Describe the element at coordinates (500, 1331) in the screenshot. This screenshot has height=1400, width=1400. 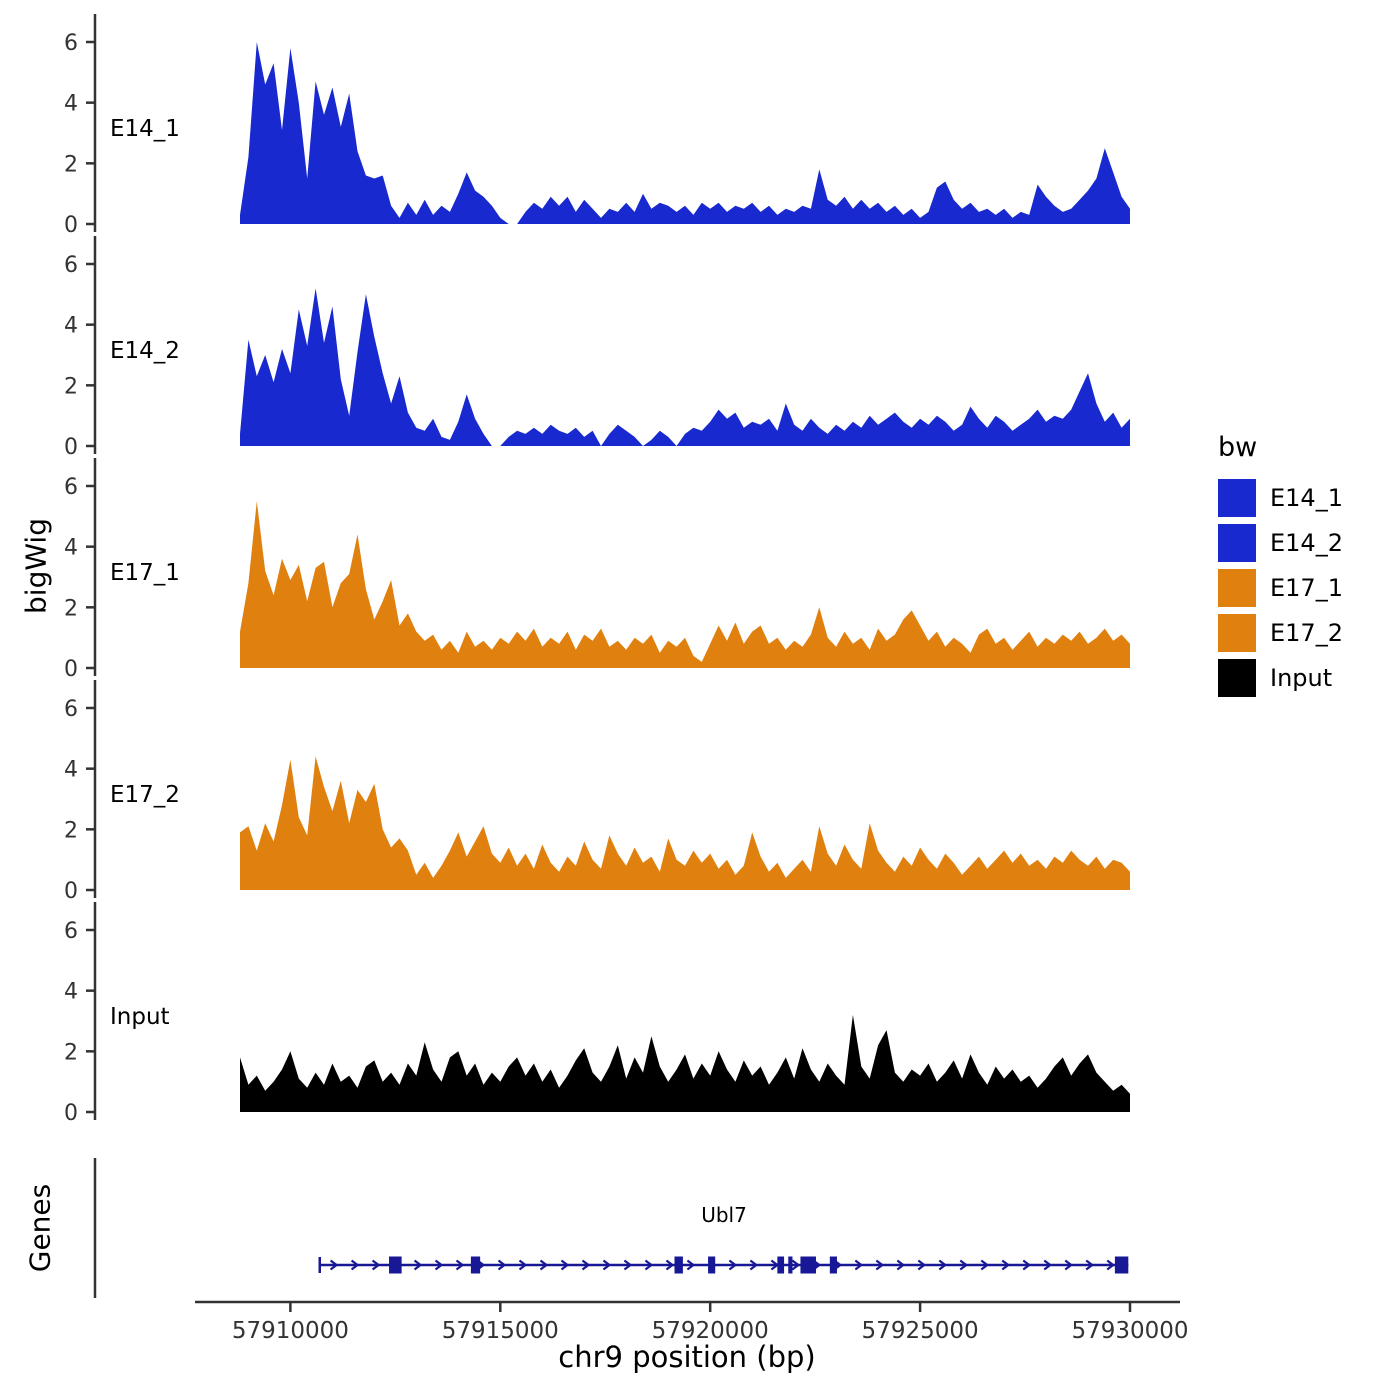
I see `x-tick-label: 57915000` at that location.